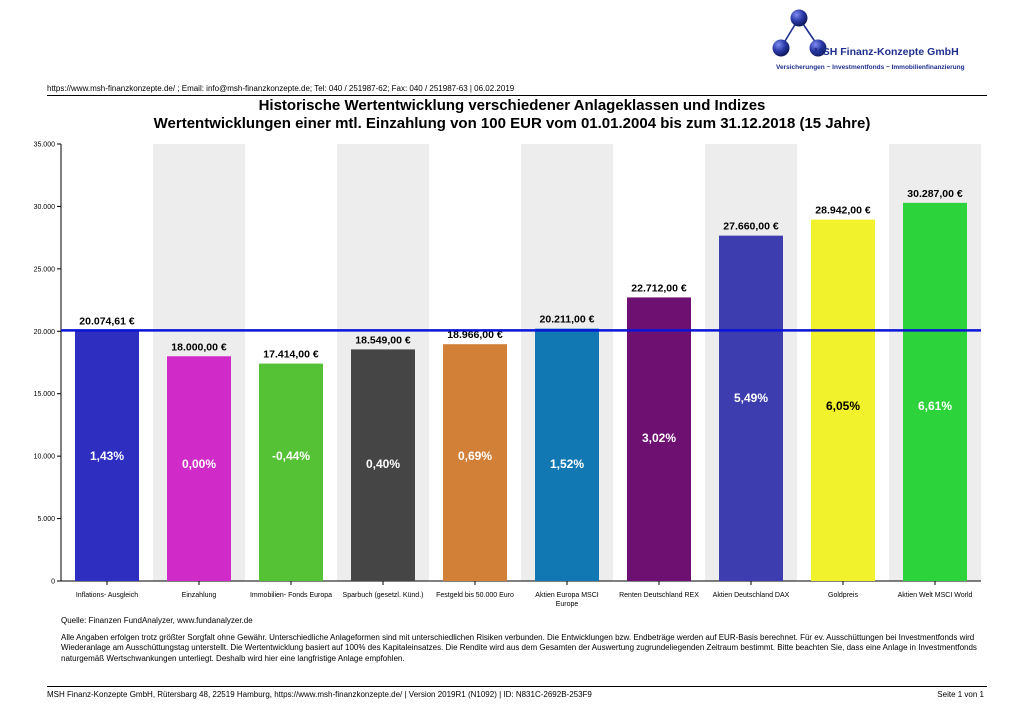 The image size is (1024, 727). I want to click on x-category-label: Renten Deutschland REX, so click(659, 595).